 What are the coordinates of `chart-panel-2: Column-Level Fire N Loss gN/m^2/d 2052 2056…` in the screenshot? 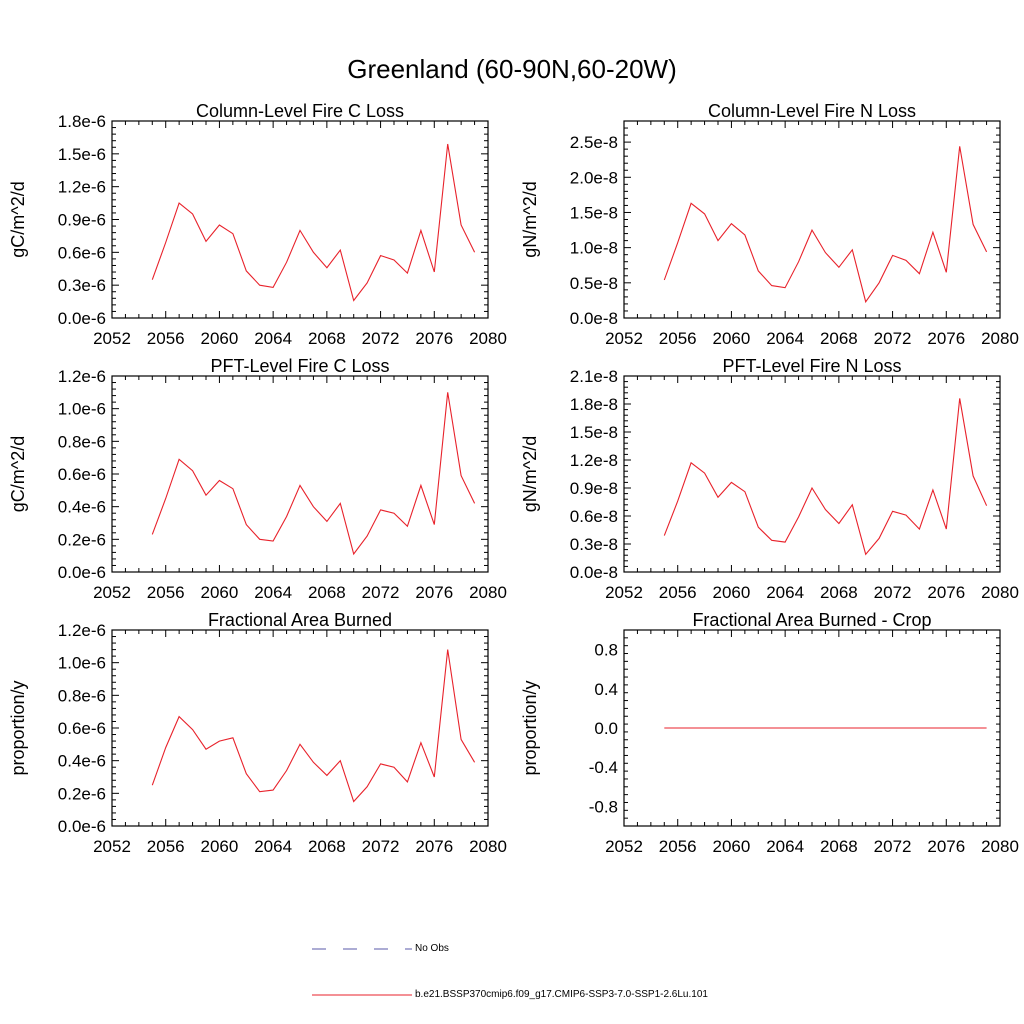 It's located at (769, 224).